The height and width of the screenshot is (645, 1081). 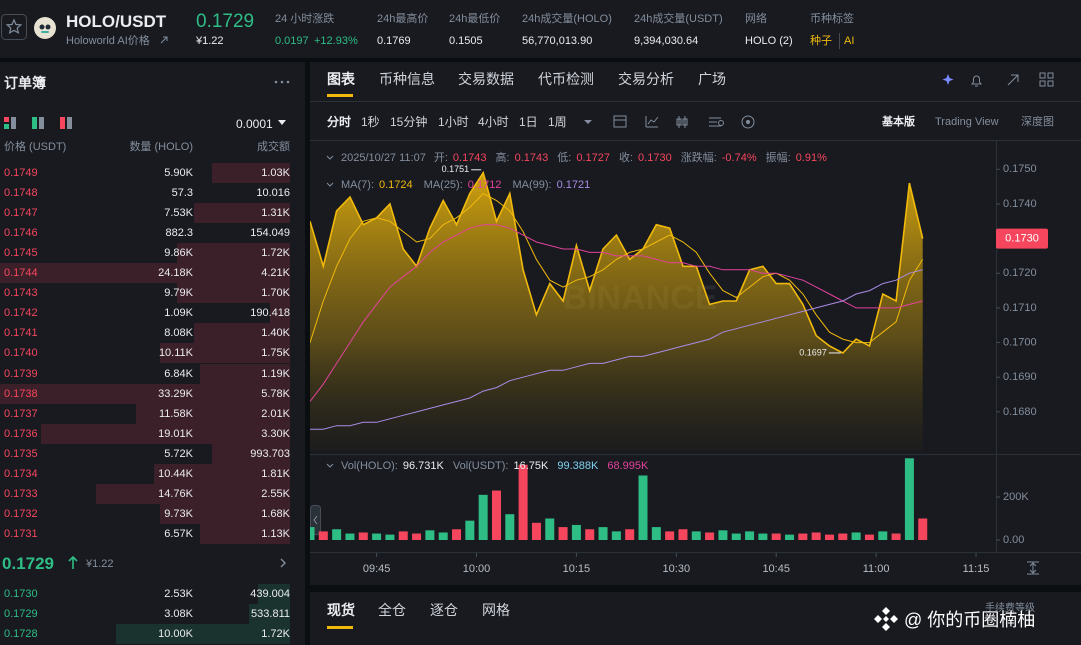 What do you see at coordinates (283, 563) in the screenshot?
I see `more-arrow` at bounding box center [283, 563].